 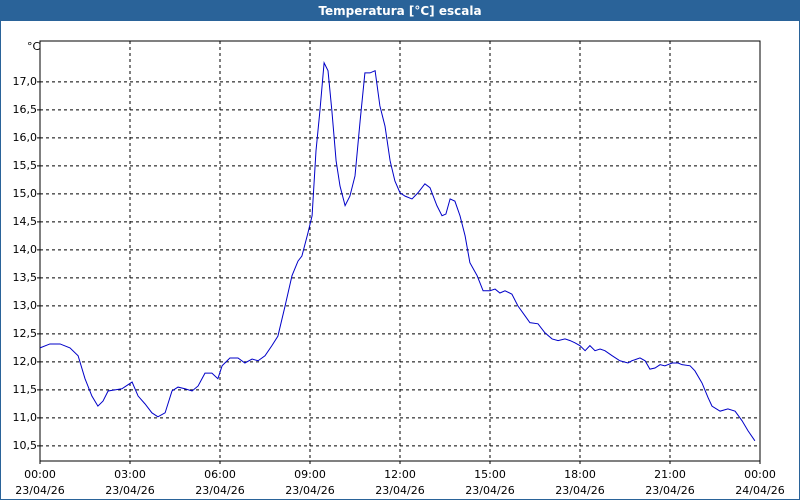 What do you see at coordinates (400, 474) in the screenshot?
I see `x-tick-label: 12:00` at bounding box center [400, 474].